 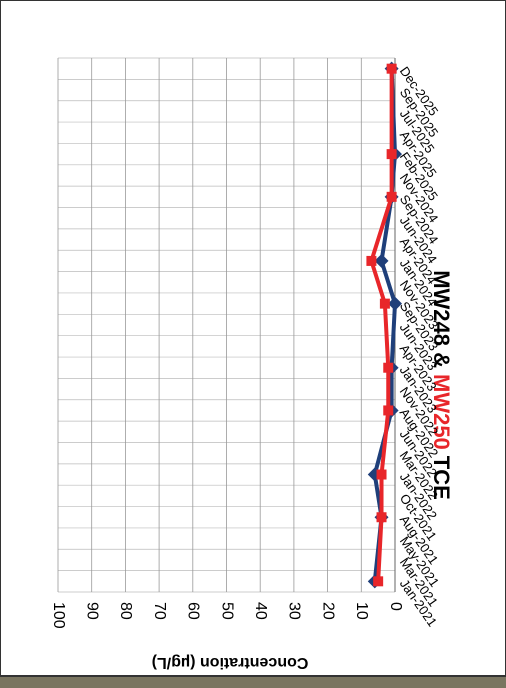 I want to click on series-line, so click(x=381, y=325).